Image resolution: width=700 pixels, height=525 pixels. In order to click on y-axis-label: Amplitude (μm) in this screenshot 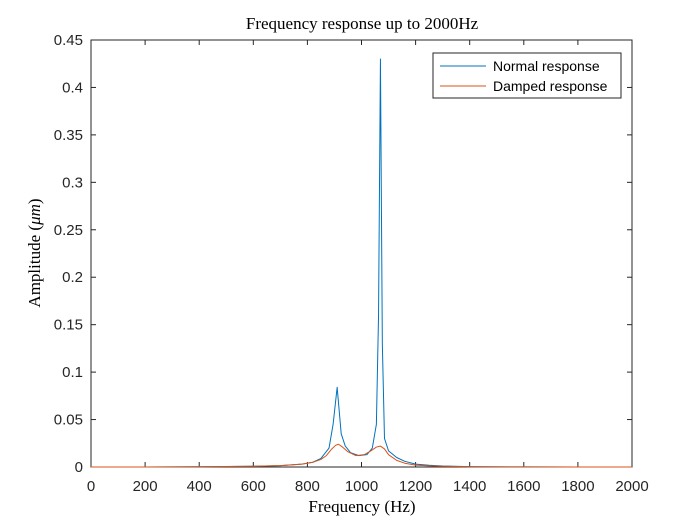, I will do `click(34, 252)`.